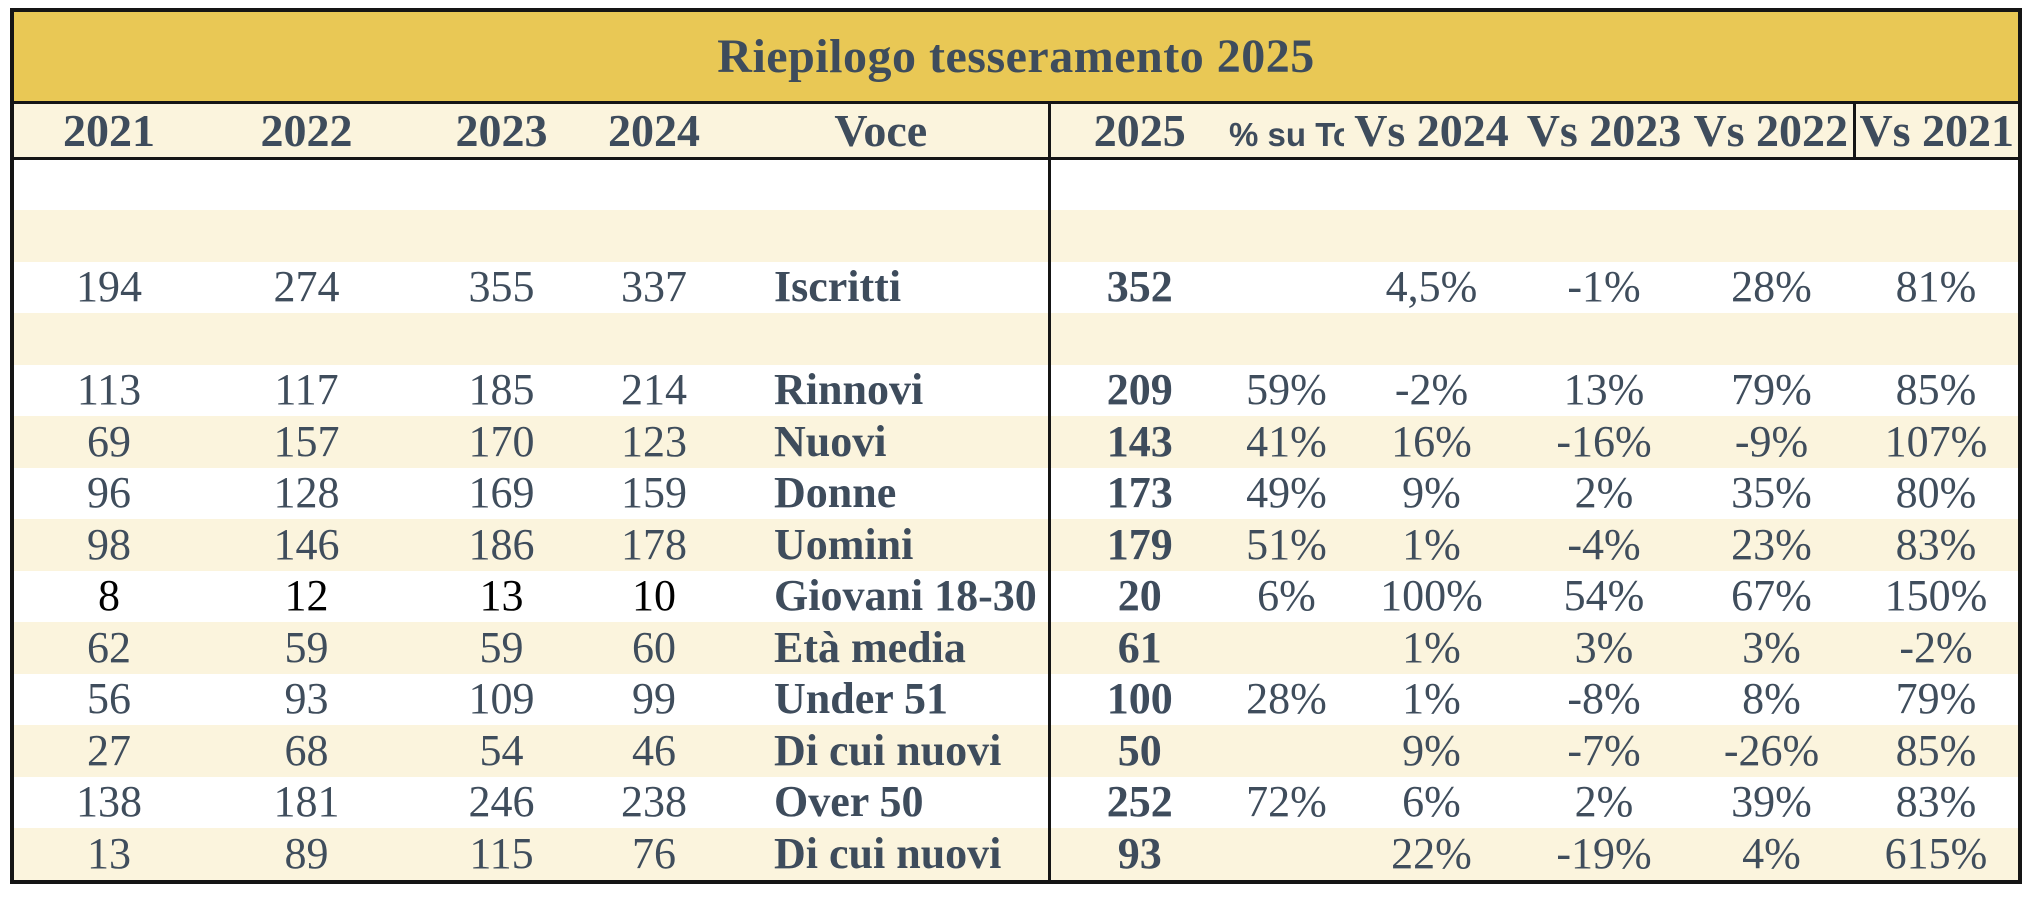 This screenshot has height=904, width=2032. Describe the element at coordinates (881, 132) in the screenshot. I see `col-header-voce: Voce` at that location.